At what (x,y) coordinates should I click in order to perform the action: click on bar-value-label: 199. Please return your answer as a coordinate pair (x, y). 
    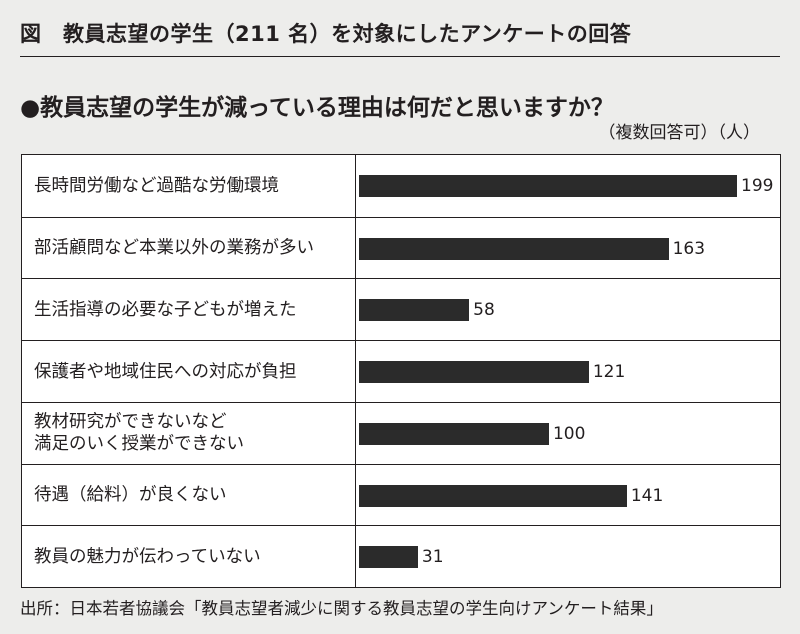
    Looking at the image, I should click on (757, 186).